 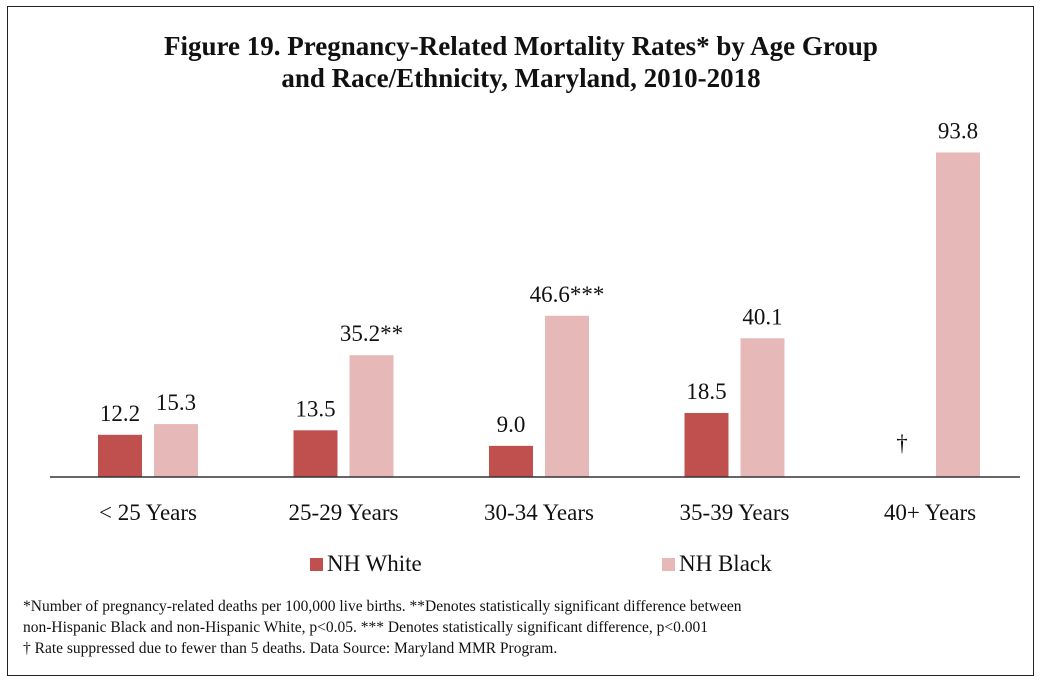 I want to click on legend-label-nh-white: NH White, so click(x=374, y=563).